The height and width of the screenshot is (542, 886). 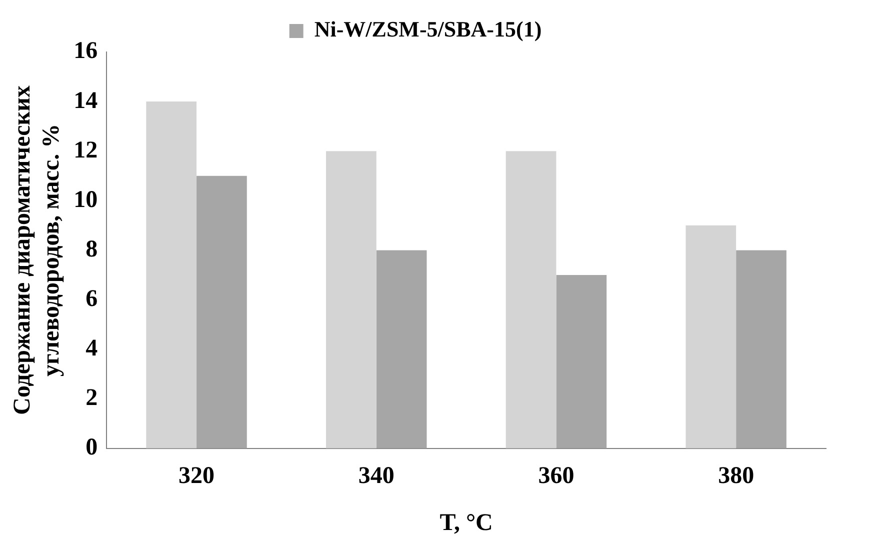 What do you see at coordinates (92, 249) in the screenshot?
I see `y-tick-label: 8` at bounding box center [92, 249].